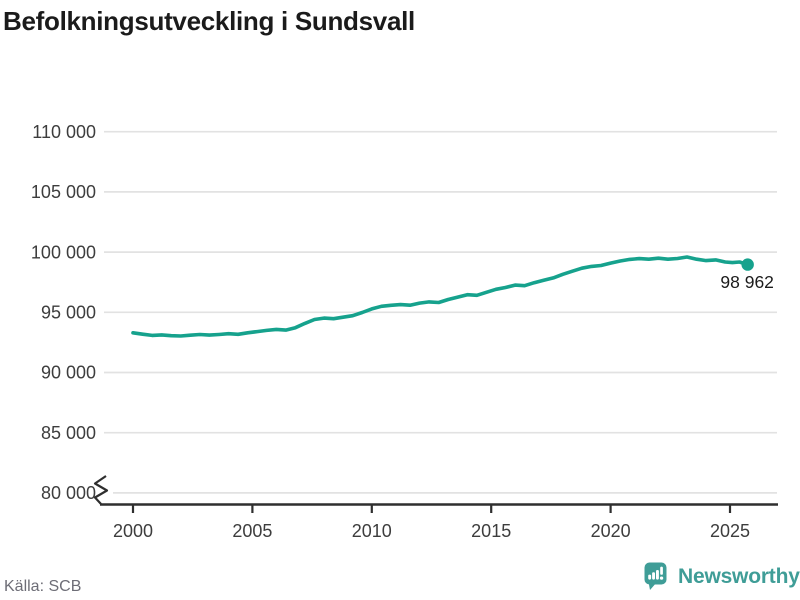 Image resolution: width=800 pixels, height=600 pixels. What do you see at coordinates (747, 282) in the screenshot?
I see `end-value-label: 98 962` at bounding box center [747, 282].